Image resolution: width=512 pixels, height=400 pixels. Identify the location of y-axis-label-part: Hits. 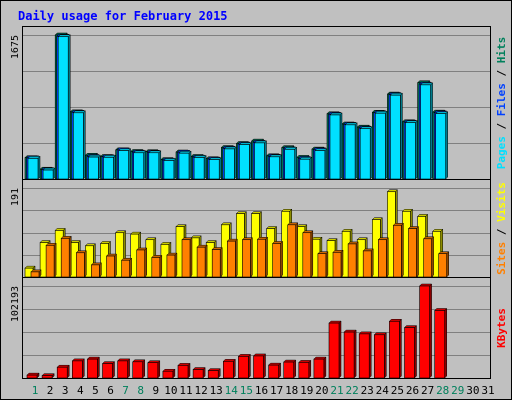
(501, 50).